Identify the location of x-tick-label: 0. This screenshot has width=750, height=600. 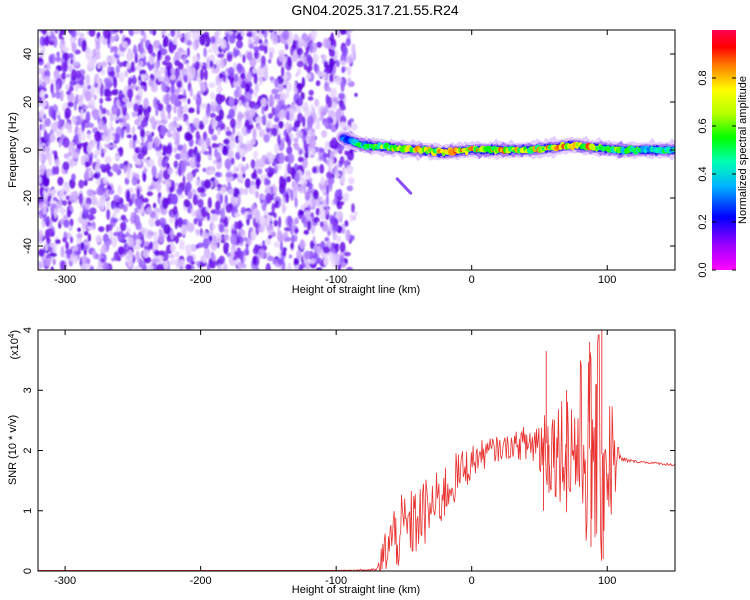
(472, 280).